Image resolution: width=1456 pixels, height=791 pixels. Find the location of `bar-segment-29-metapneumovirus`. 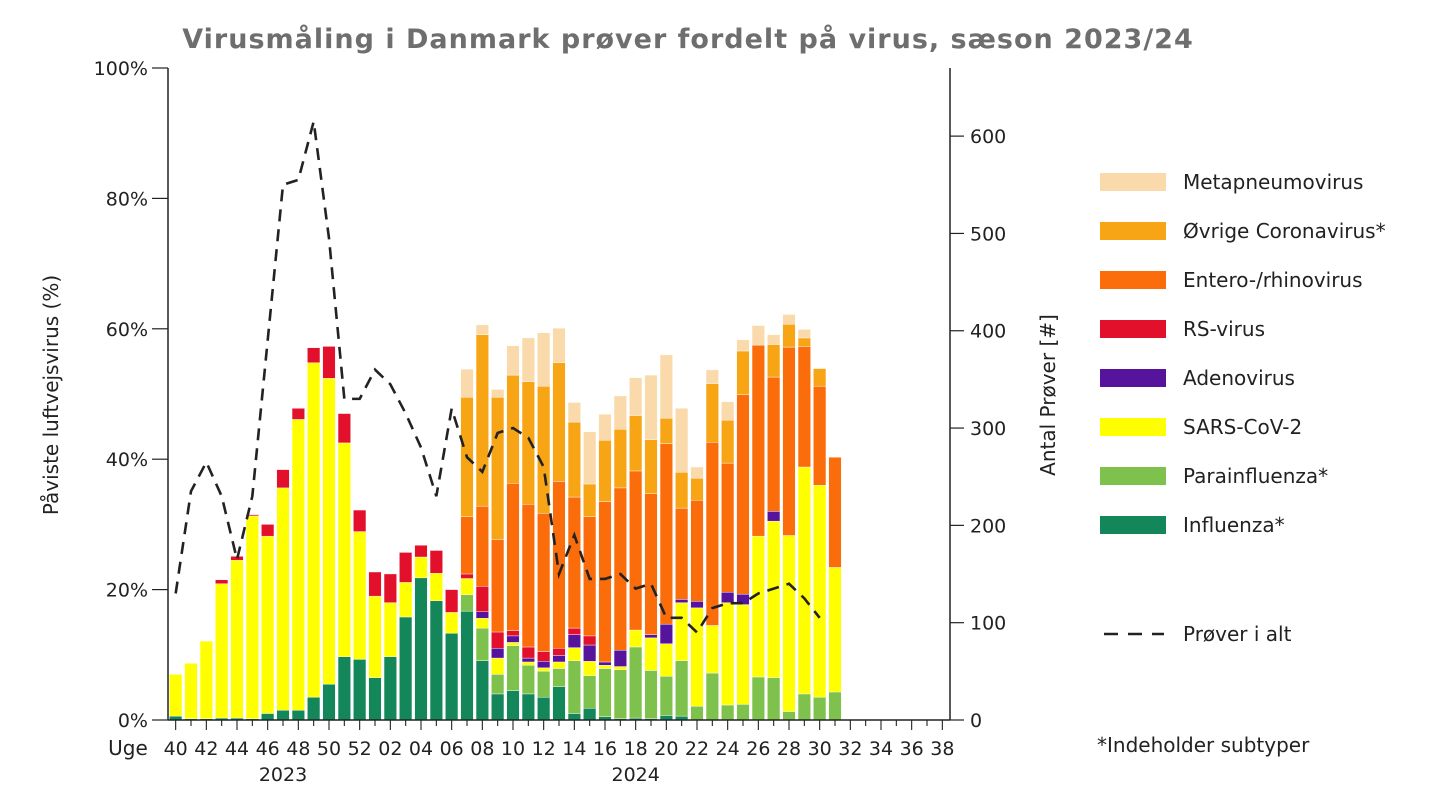

bar-segment-29-metapneumovirus is located at coordinates (804, 334).